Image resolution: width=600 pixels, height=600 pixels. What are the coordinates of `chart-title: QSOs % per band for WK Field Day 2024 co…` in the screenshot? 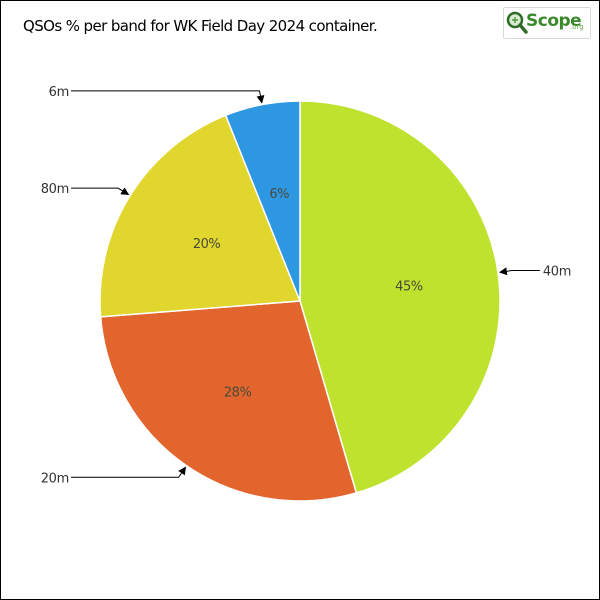 It's located at (200, 26).